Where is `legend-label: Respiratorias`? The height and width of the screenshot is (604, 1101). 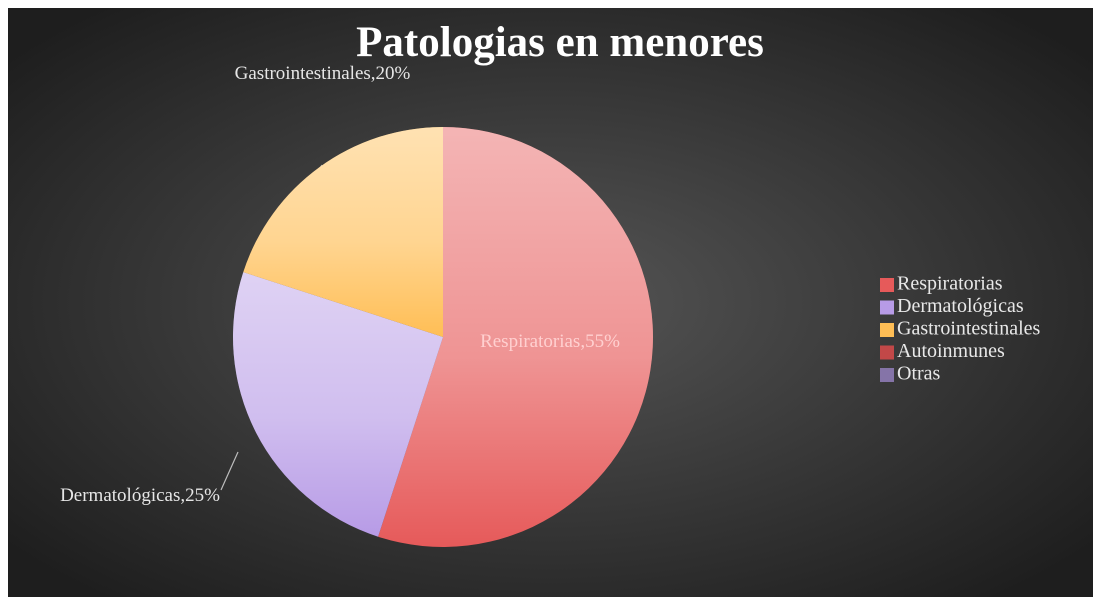 legend-label: Respiratorias is located at coordinates (950, 284).